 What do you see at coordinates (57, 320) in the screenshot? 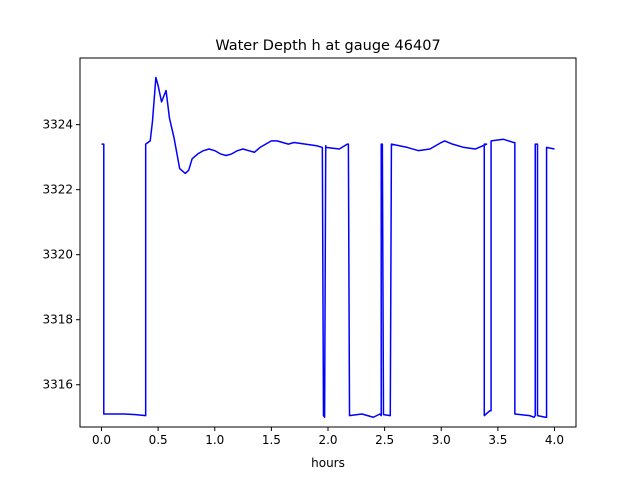
I see `y-tick-label: 3318` at bounding box center [57, 320].